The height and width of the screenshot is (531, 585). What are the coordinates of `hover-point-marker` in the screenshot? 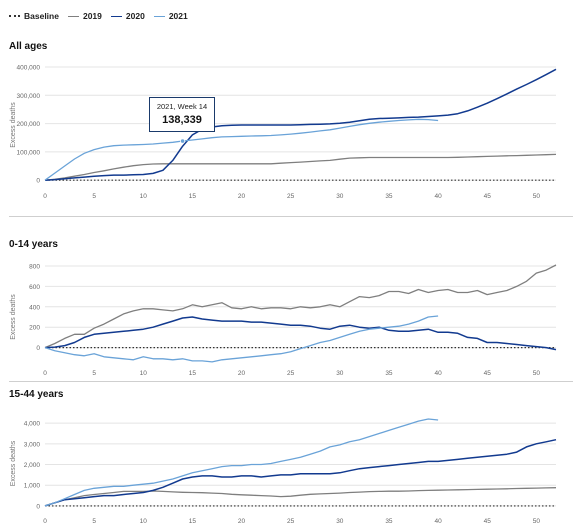 It's located at (182, 141).